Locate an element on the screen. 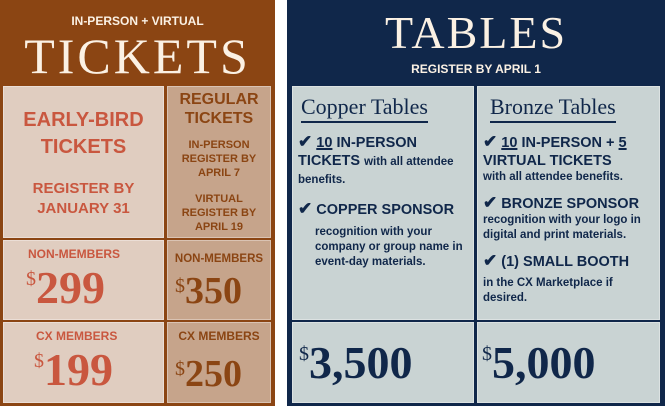 The width and height of the screenshot is (665, 406). item-title: IN-PERSON TICKETS is located at coordinates (358, 152).